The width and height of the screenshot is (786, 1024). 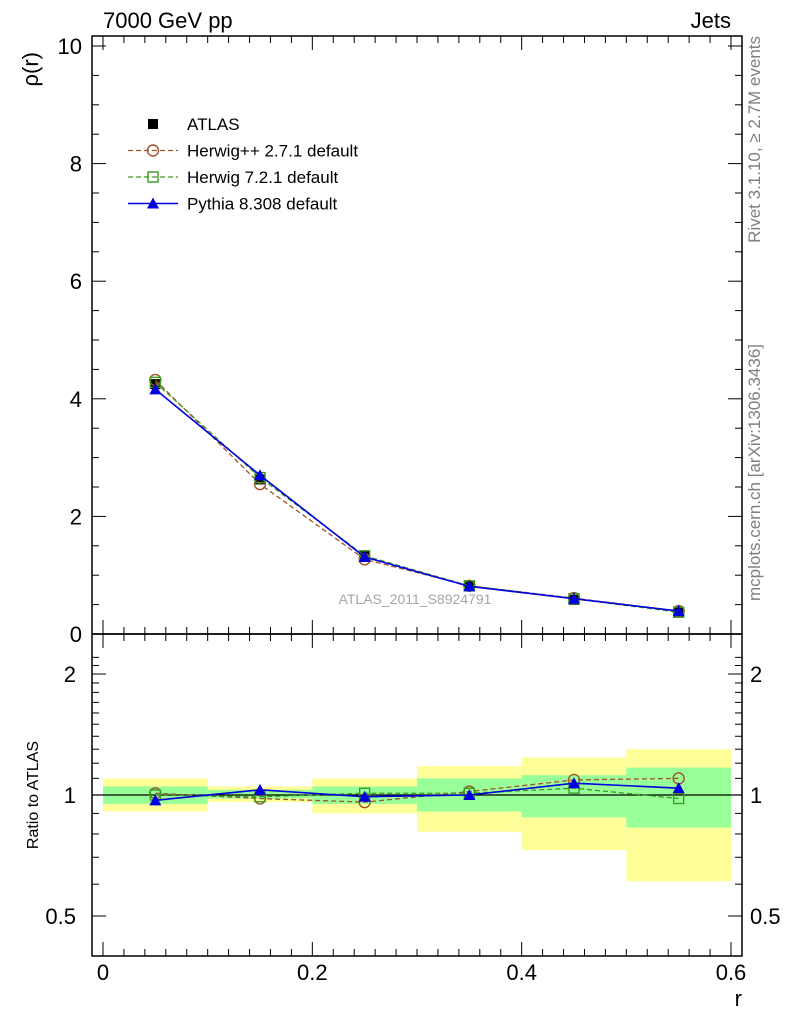 I want to click on main-ytick-label-4: 8, so click(x=76, y=164).